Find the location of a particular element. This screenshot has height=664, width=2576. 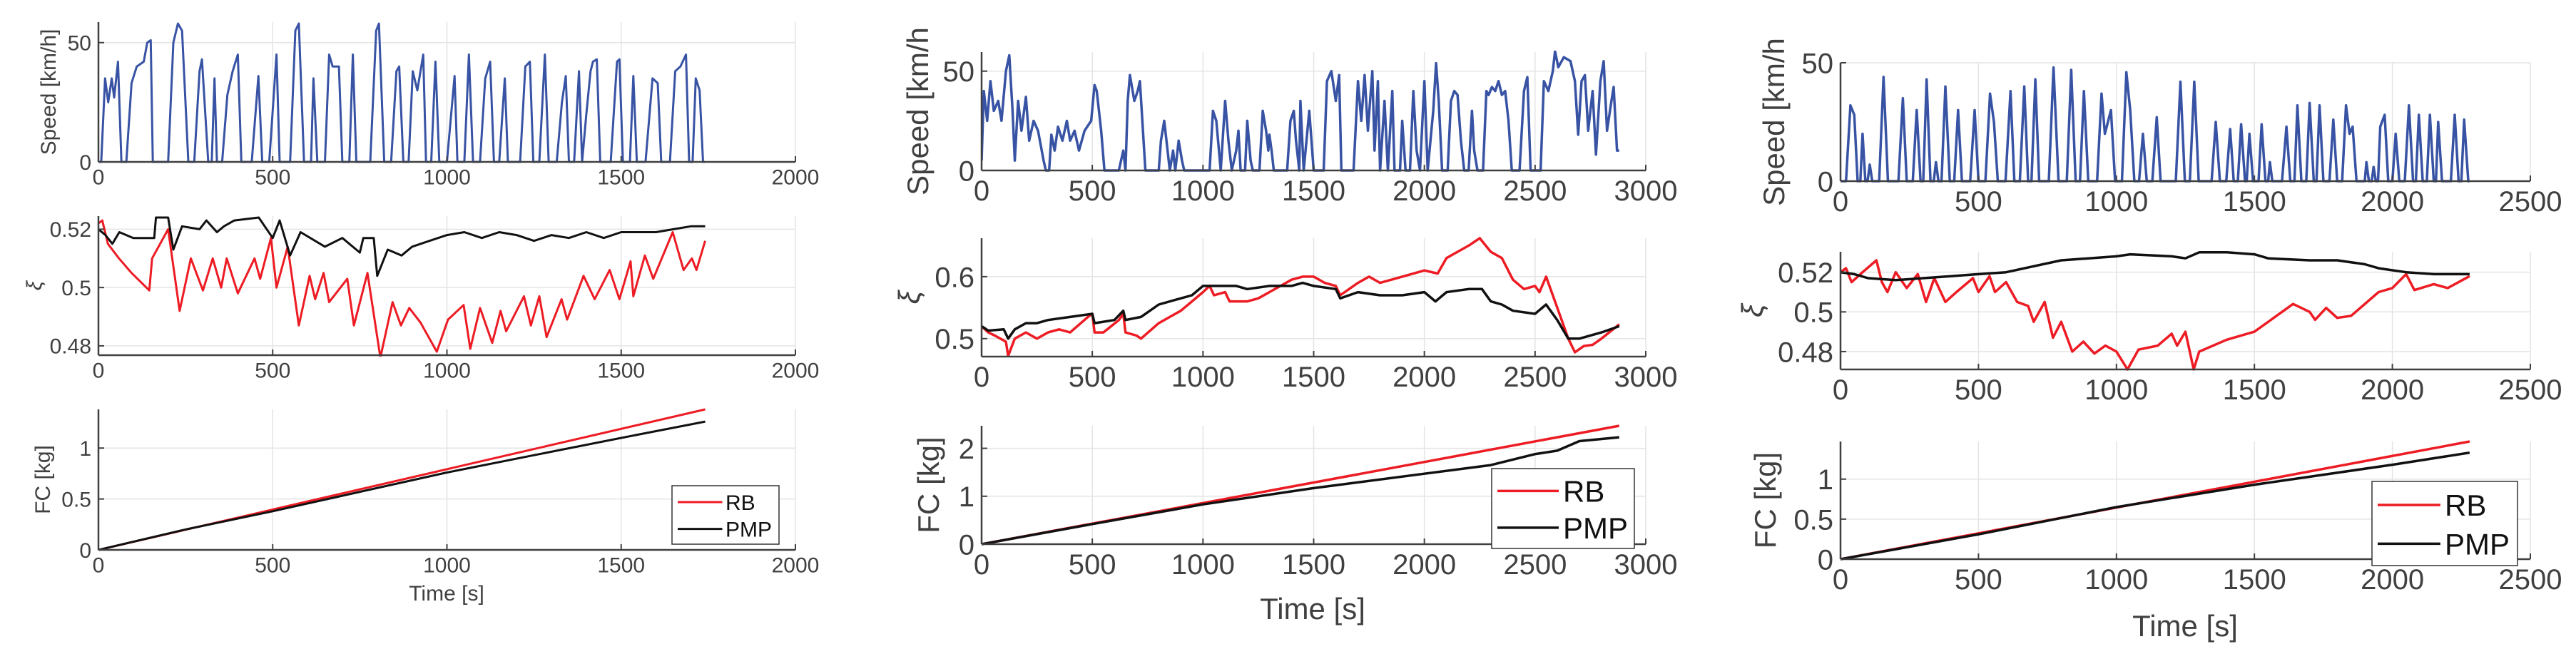

axes-fc: 0 500 1000 1500 2000 0 0.5 1 FC [kg] RB PMP is located at coordinates (425, 493).